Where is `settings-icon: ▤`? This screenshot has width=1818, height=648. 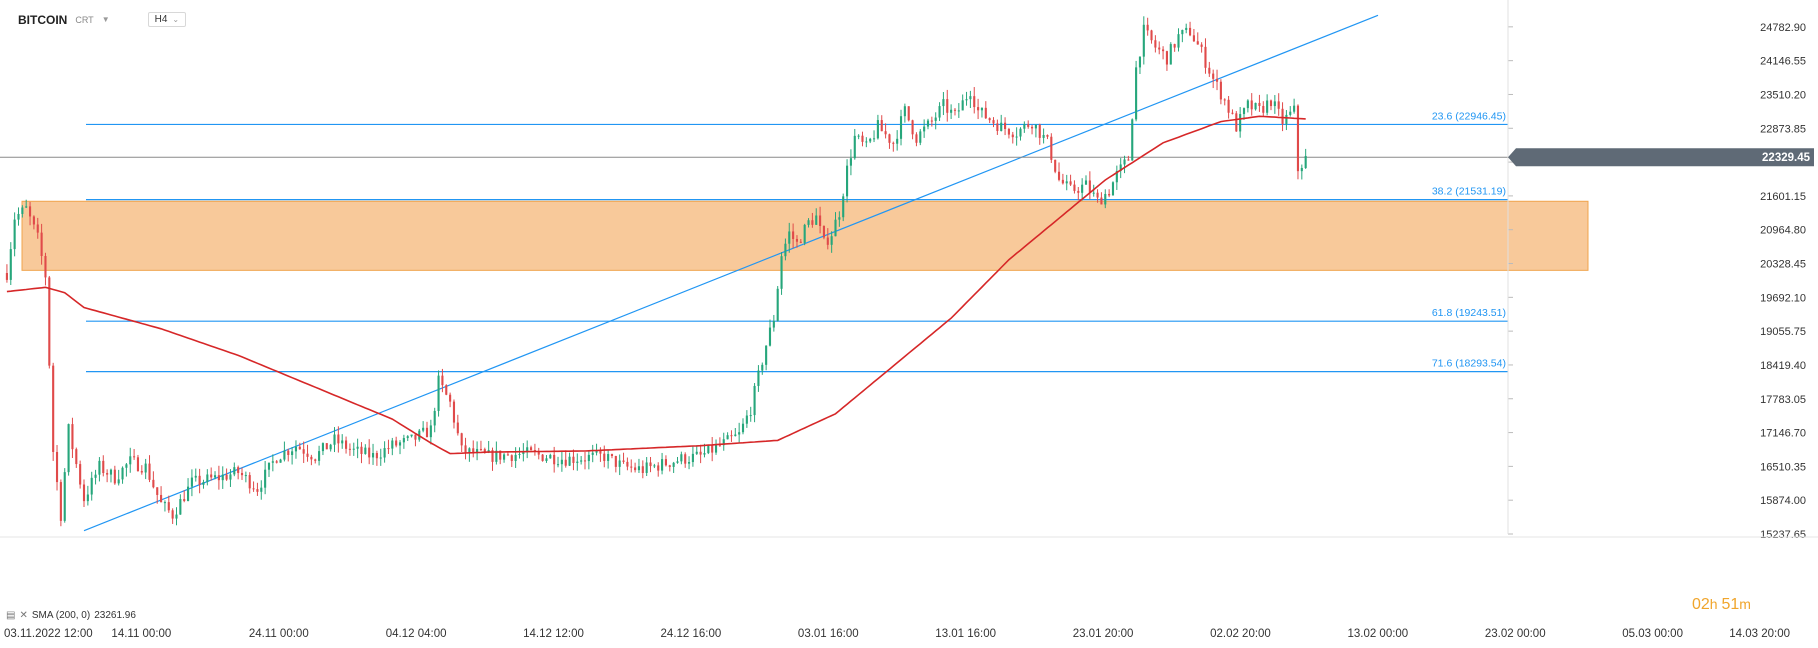 settings-icon: ▤ is located at coordinates (11, 615).